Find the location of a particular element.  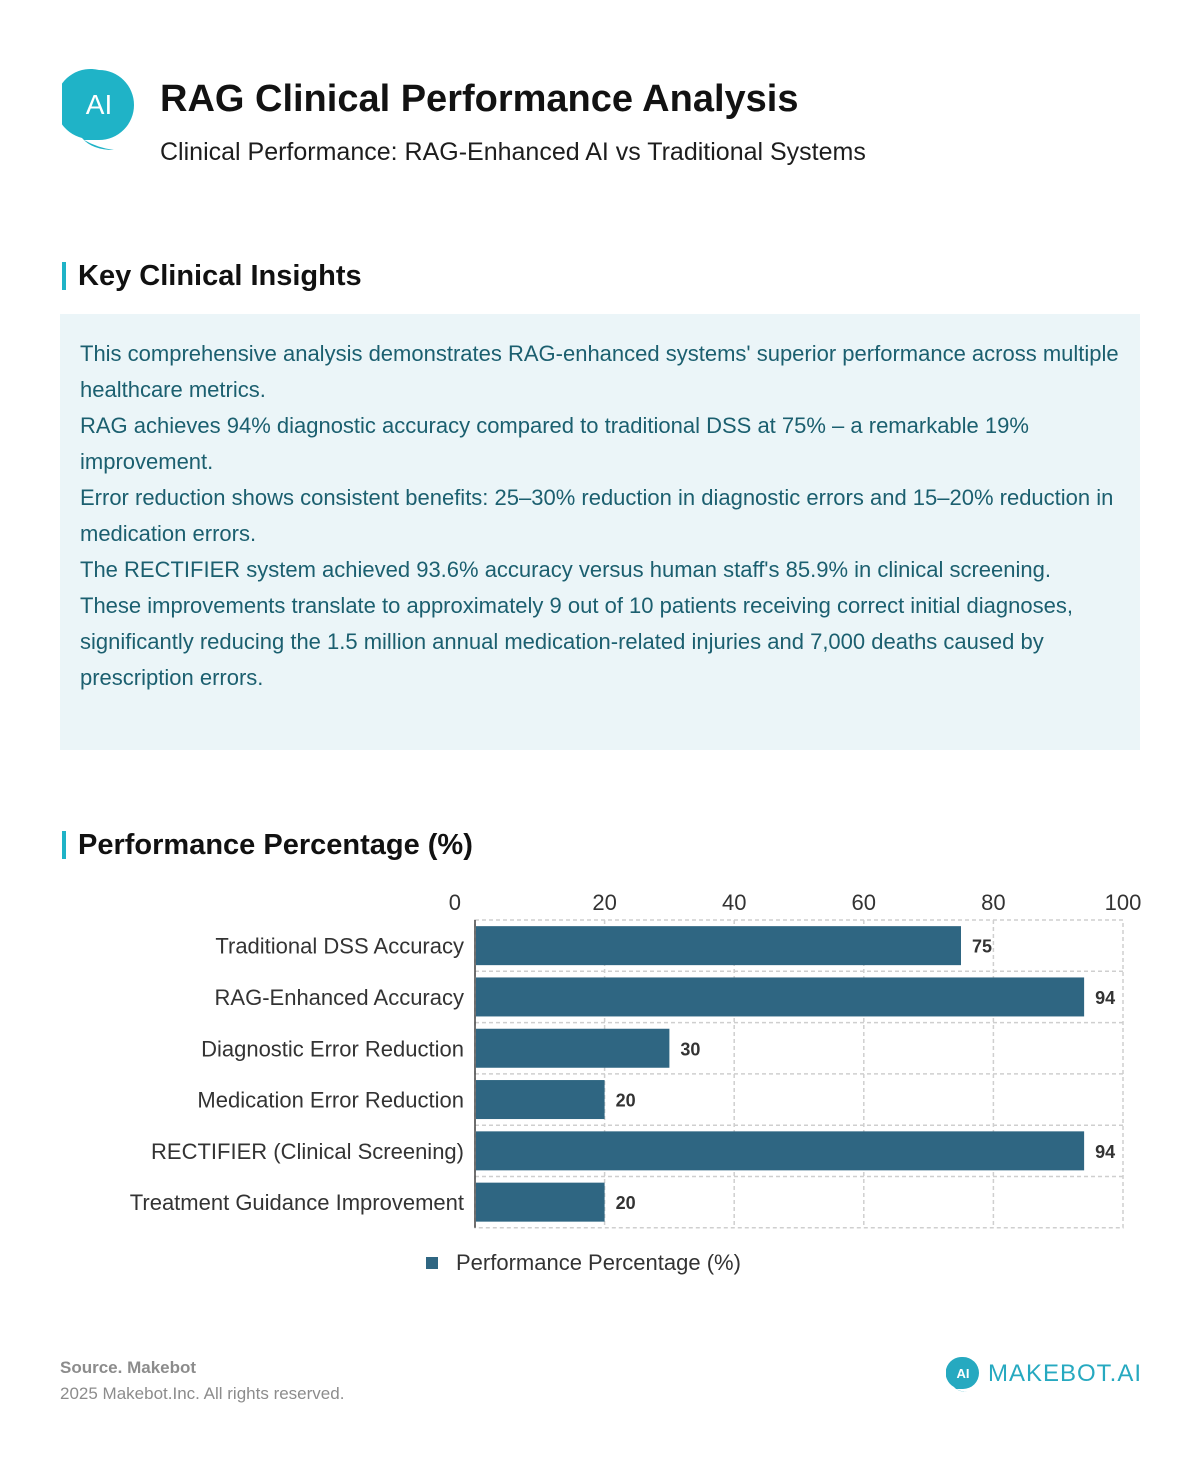

insights-heading-text: Key Clinical Insights is located at coordinates (220, 275).